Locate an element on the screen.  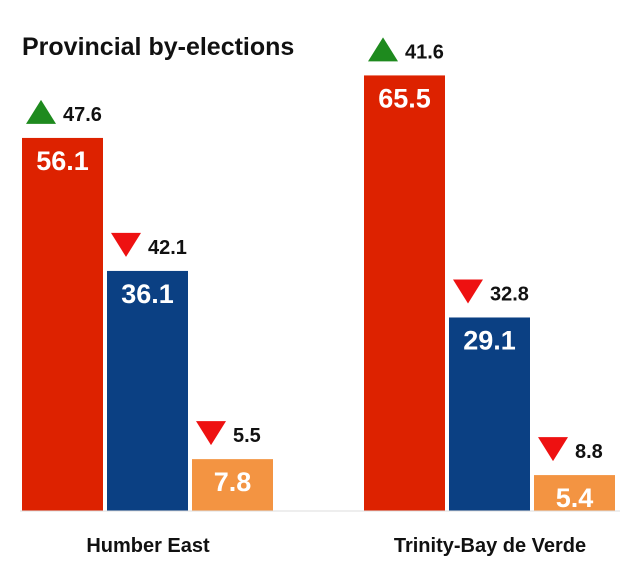
previous-result-label: 5.5 is located at coordinates (247, 436).